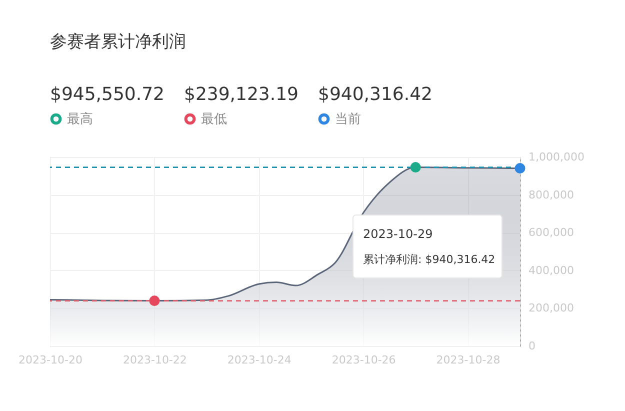 This screenshot has width=625, height=411. Describe the element at coordinates (80, 119) in the screenshot. I see `legend-label: 最高` at that location.